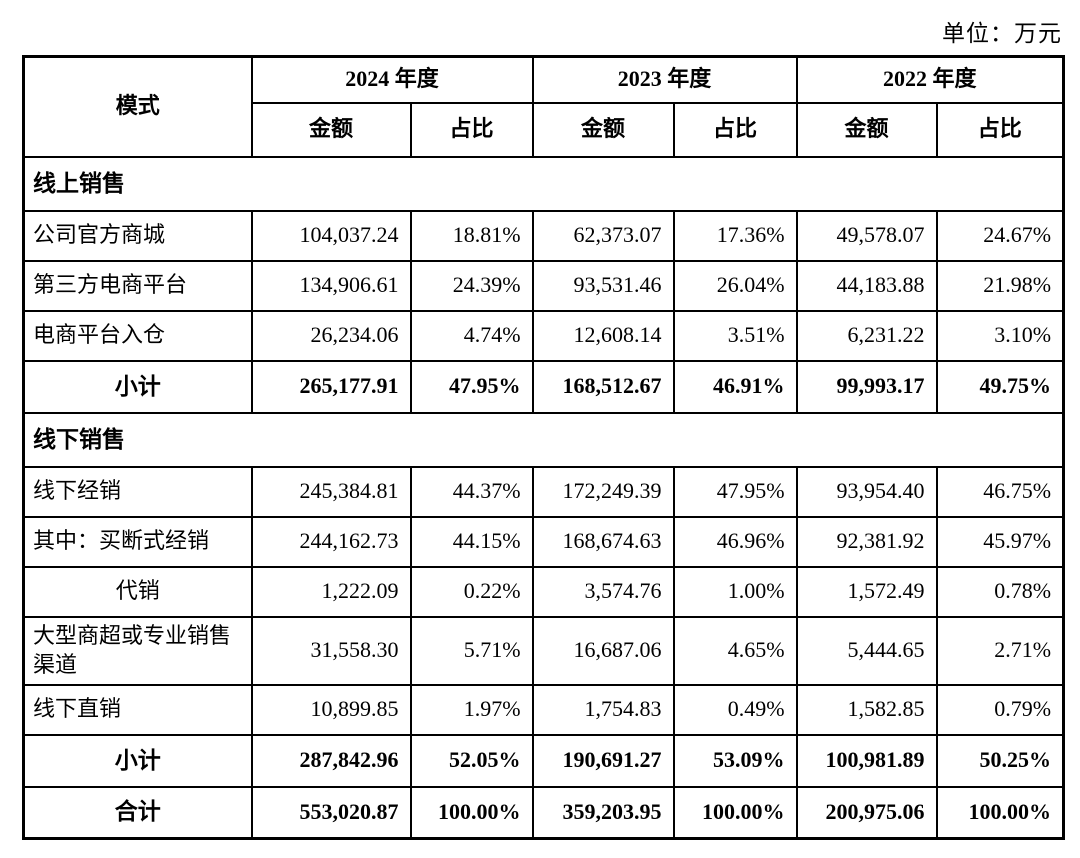 This screenshot has width=1080, height=858. I want to click on ratio-2022: 45.97%, so click(1000, 541).